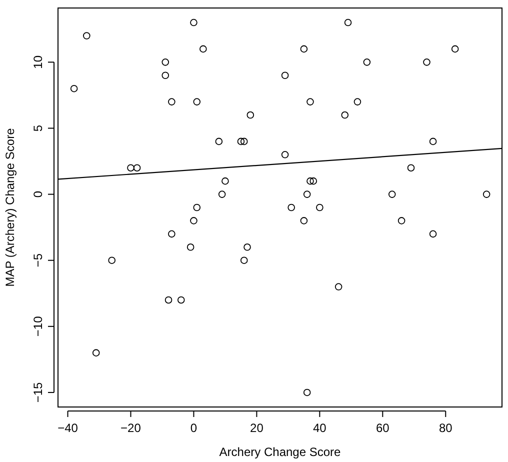 This screenshot has height=462, width=508. Describe the element at coordinates (38, 326) in the screenshot. I see `y-tick-label: −10` at that location.